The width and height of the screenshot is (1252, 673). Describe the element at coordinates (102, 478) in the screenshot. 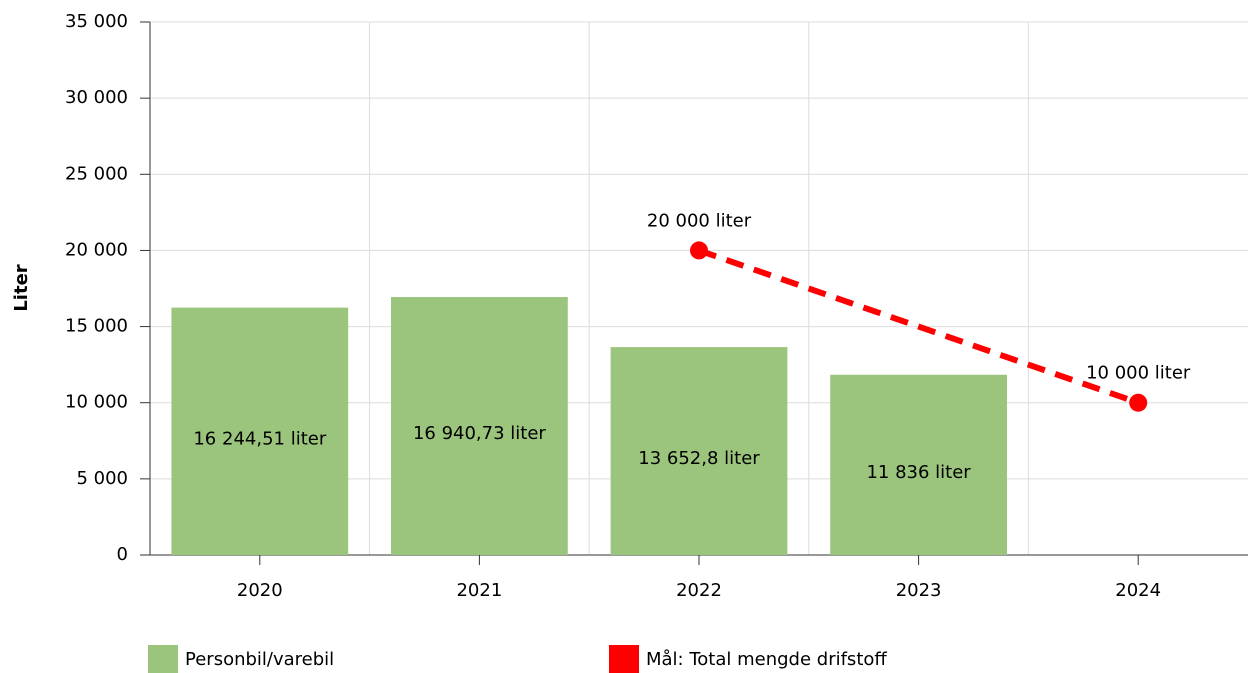

I see `y-tick-label: 5 000` at that location.